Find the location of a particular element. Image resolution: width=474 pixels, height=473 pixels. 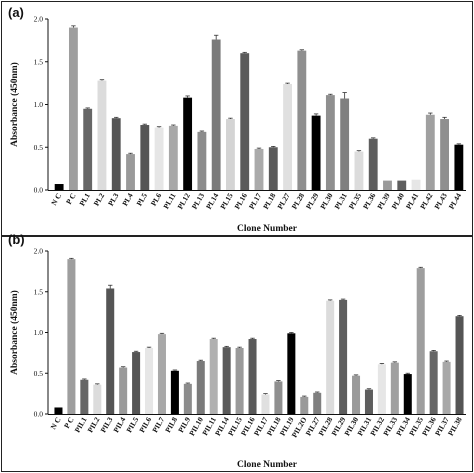

x-tick-label: PIL2 is located at coordinates (94, 424).